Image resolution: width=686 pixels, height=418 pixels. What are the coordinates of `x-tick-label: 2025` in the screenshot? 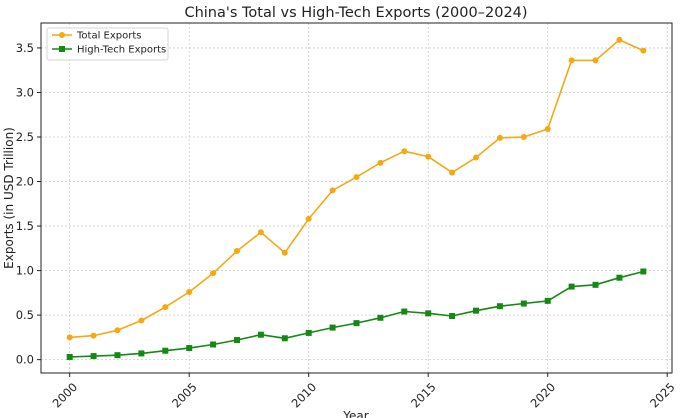 It's located at (662, 395).